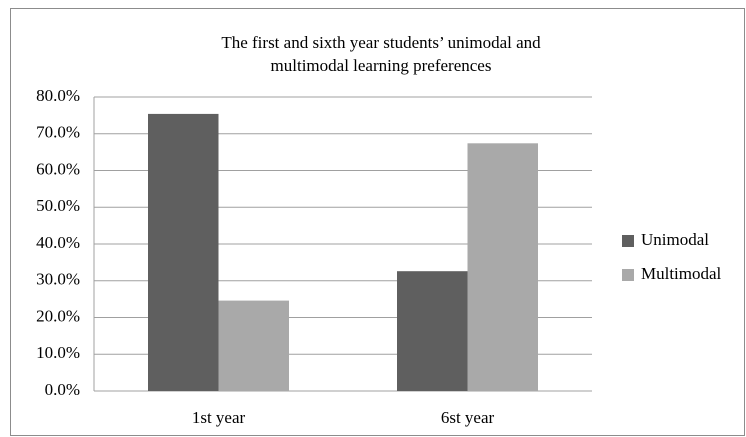 Image resolution: width=746 pixels, height=437 pixels. I want to click on legend-label: Unimodal, so click(675, 239).